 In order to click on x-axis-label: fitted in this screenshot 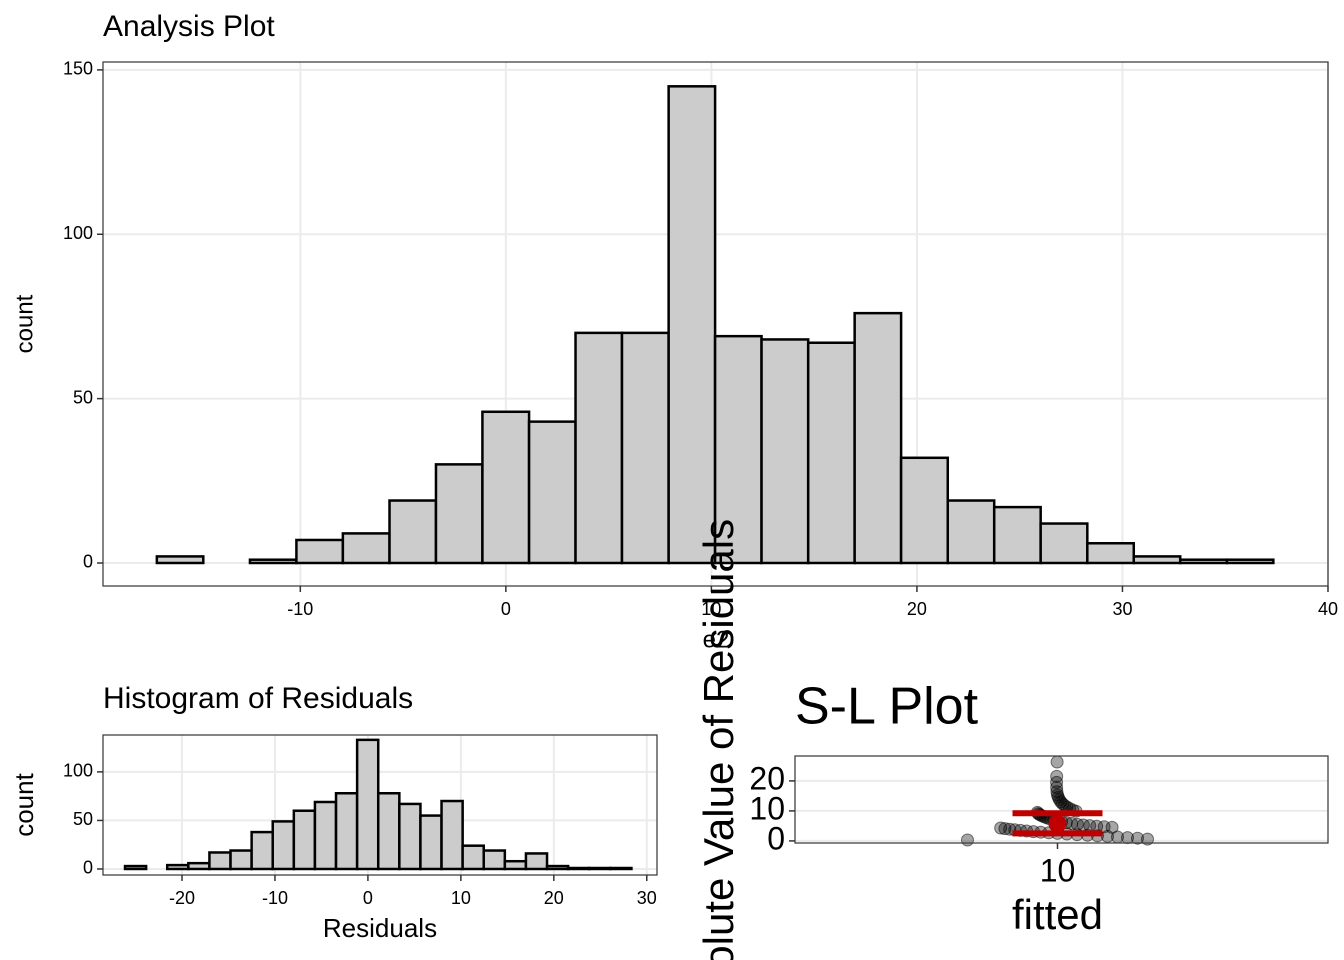, I will do `click(1057, 914)`.